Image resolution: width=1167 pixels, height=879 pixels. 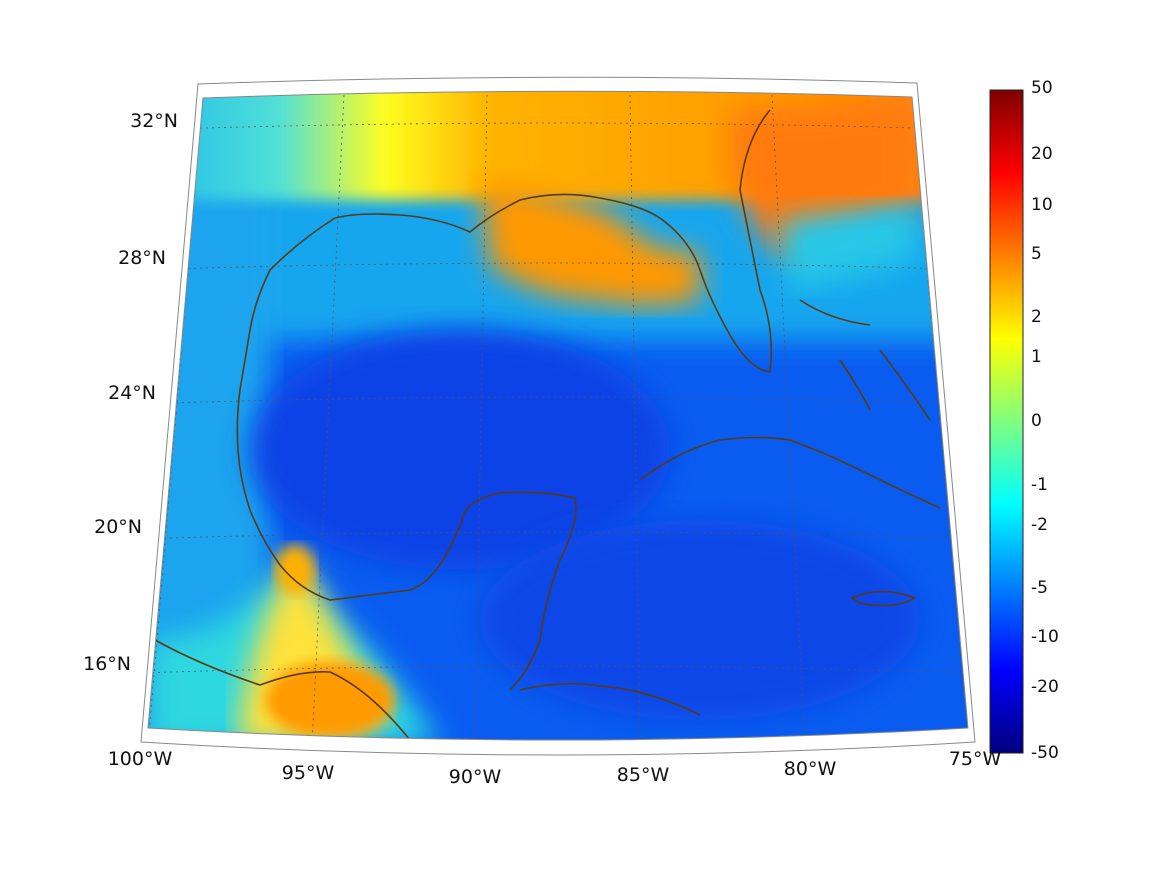 What do you see at coordinates (1036, 254) in the screenshot?
I see `colorbar-tick: 5` at bounding box center [1036, 254].